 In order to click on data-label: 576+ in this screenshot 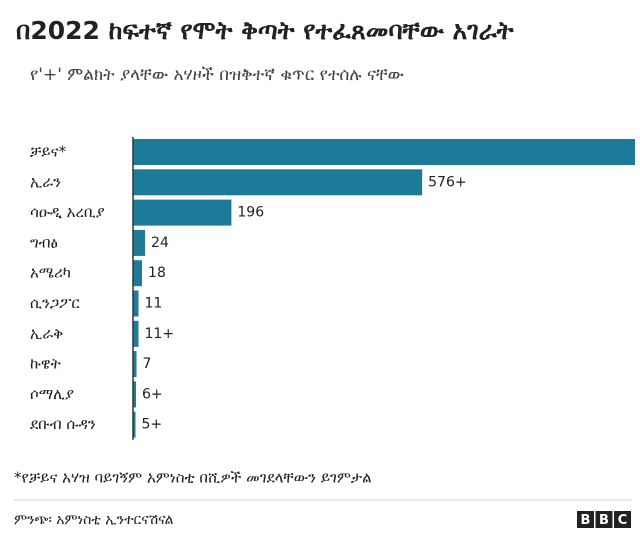, I will do `click(447, 182)`.